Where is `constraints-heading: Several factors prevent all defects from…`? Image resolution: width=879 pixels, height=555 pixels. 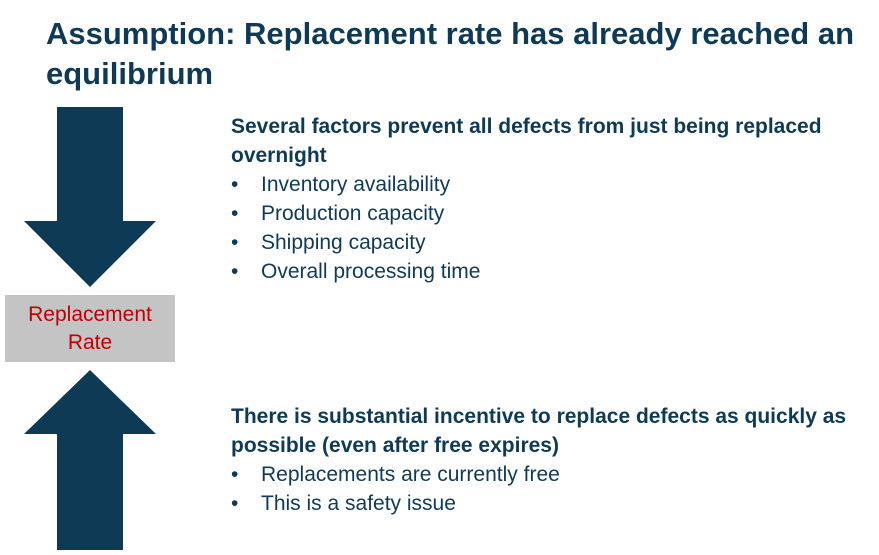
constraints-heading: Several factors prevent all defects from… is located at coordinates (526, 141).